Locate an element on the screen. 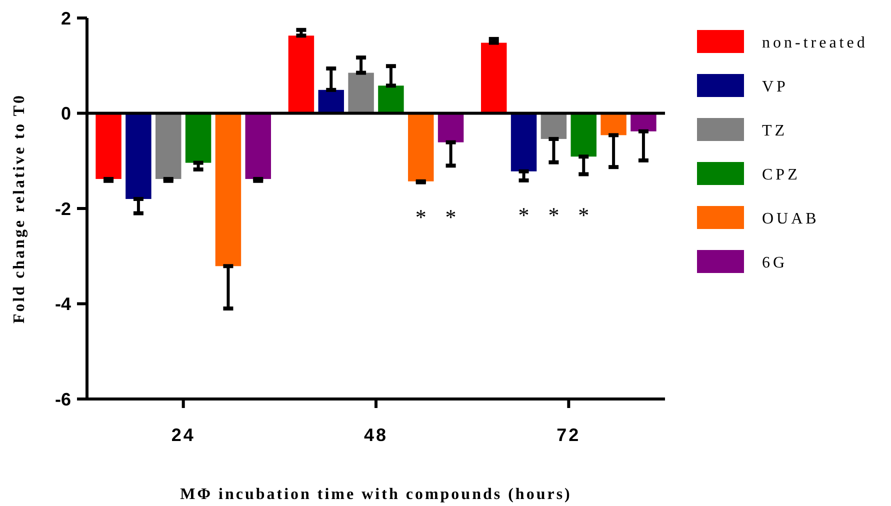 Image resolution: width=891 pixels, height=506 pixels. y-tick-label: -6 is located at coordinates (62, 399).